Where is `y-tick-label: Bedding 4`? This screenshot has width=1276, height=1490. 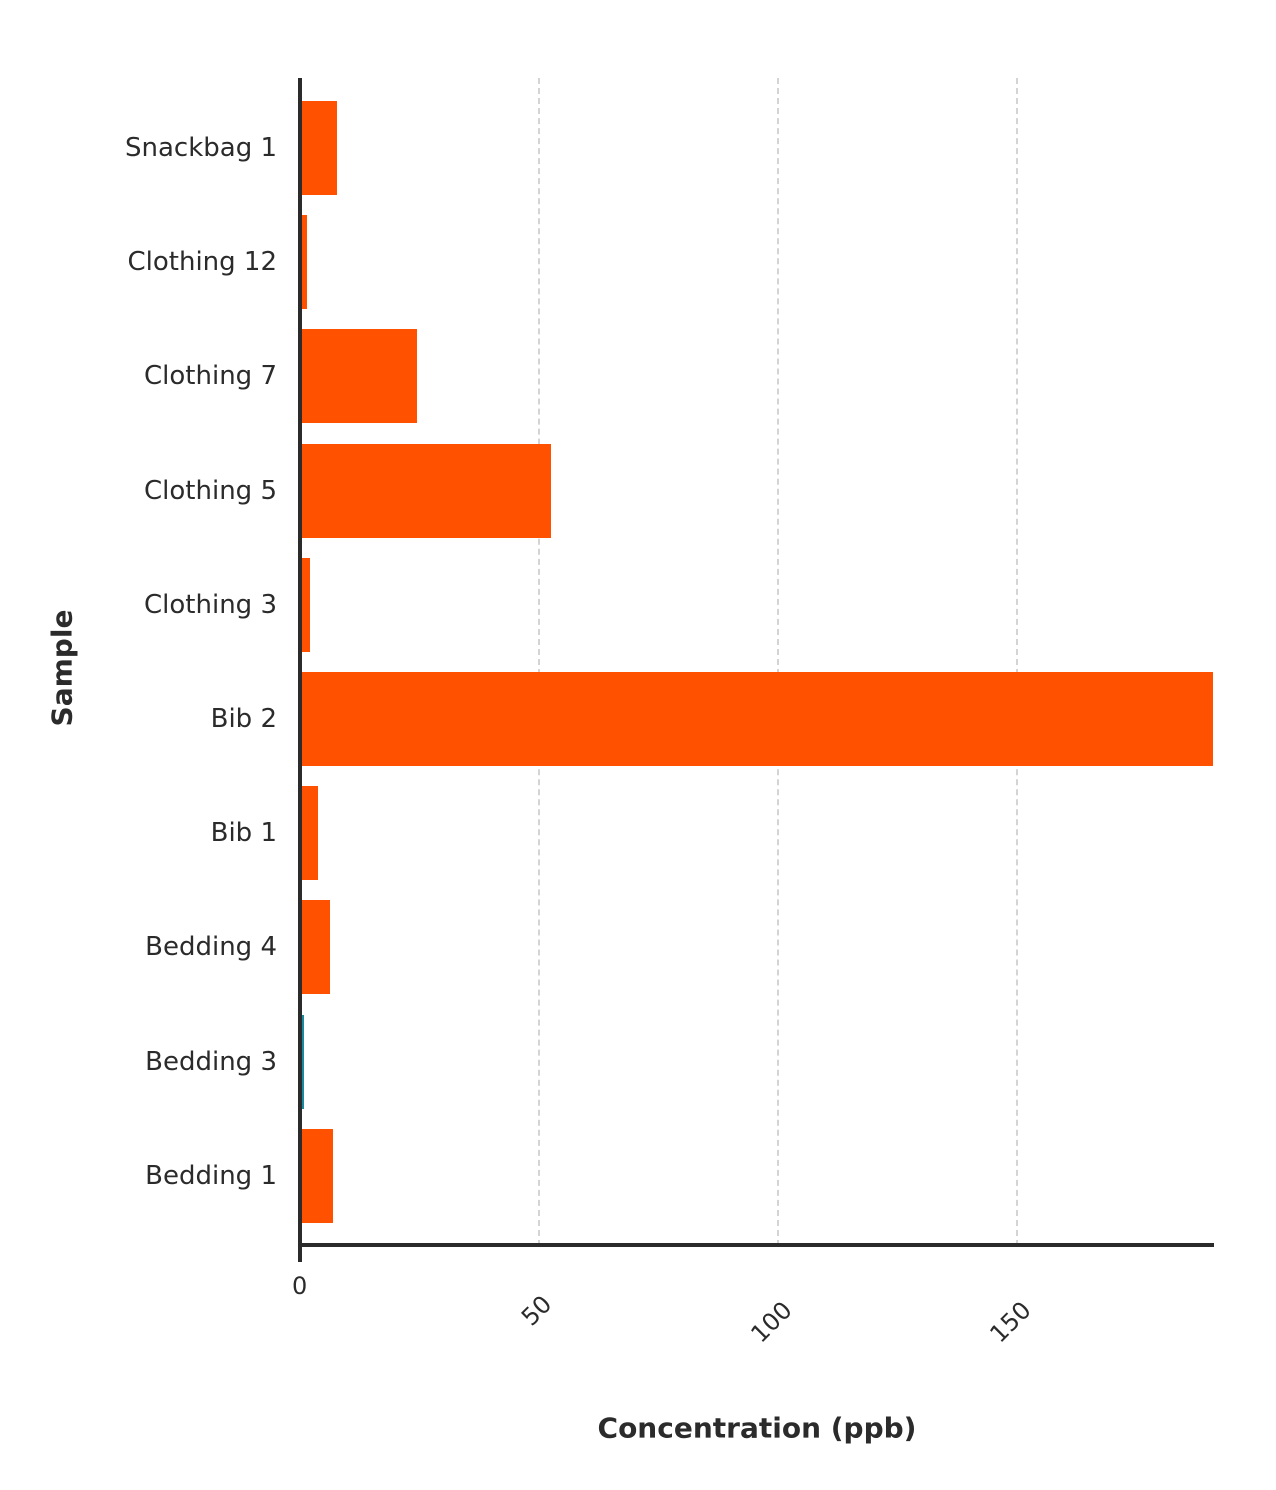
y-tick-label: Bedding 4 is located at coordinates (211, 947).